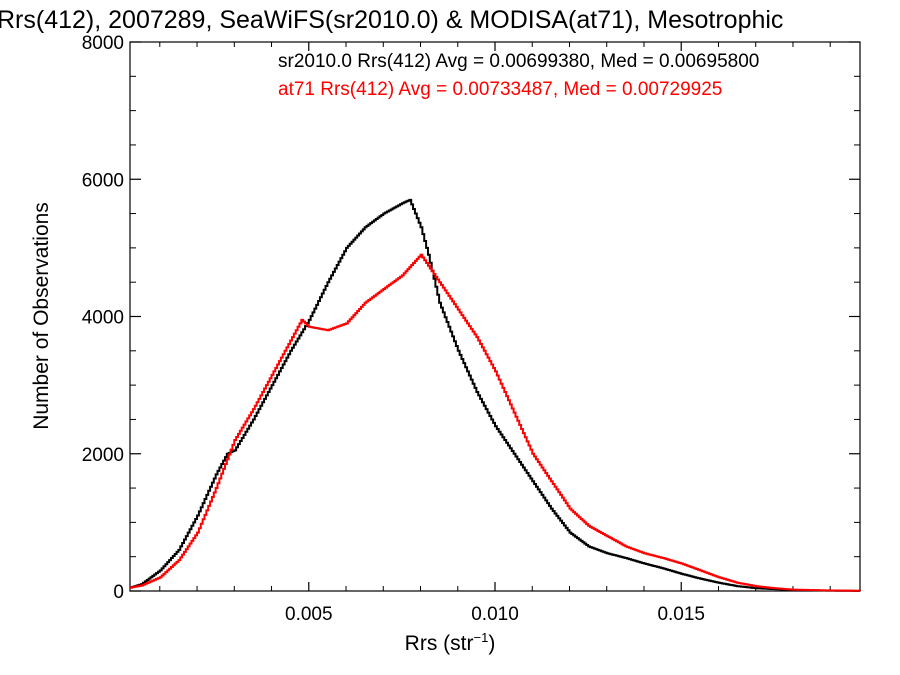 This screenshot has height=675, width=900. Describe the element at coordinates (103, 180) in the screenshot. I see `y-tick-label: 6000` at that location.